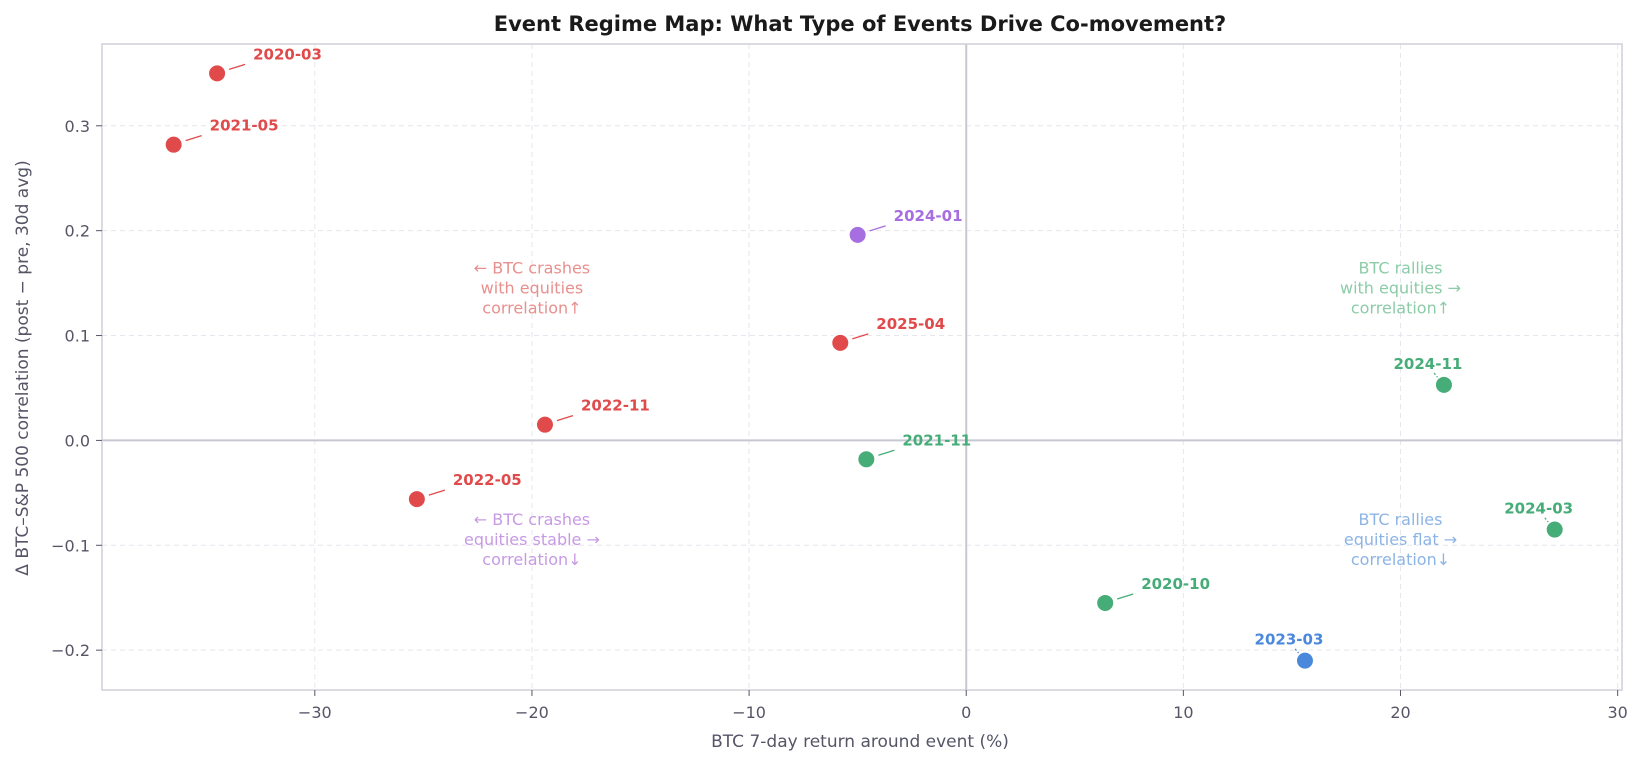 The height and width of the screenshot is (763, 1641). What do you see at coordinates (910, 324) in the screenshot?
I see `data-point-label: 2025-04` at bounding box center [910, 324].